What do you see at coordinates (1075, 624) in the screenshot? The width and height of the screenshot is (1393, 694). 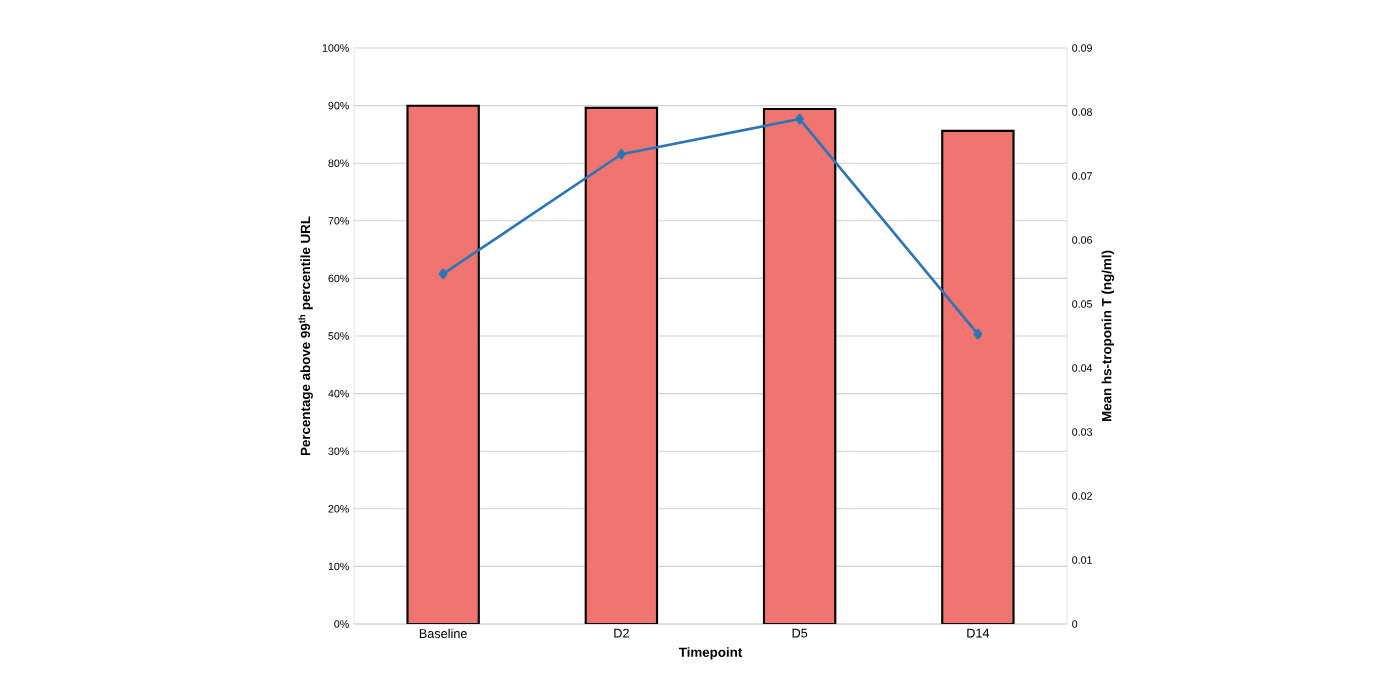 I see `y2-tick-label: 0` at bounding box center [1075, 624].